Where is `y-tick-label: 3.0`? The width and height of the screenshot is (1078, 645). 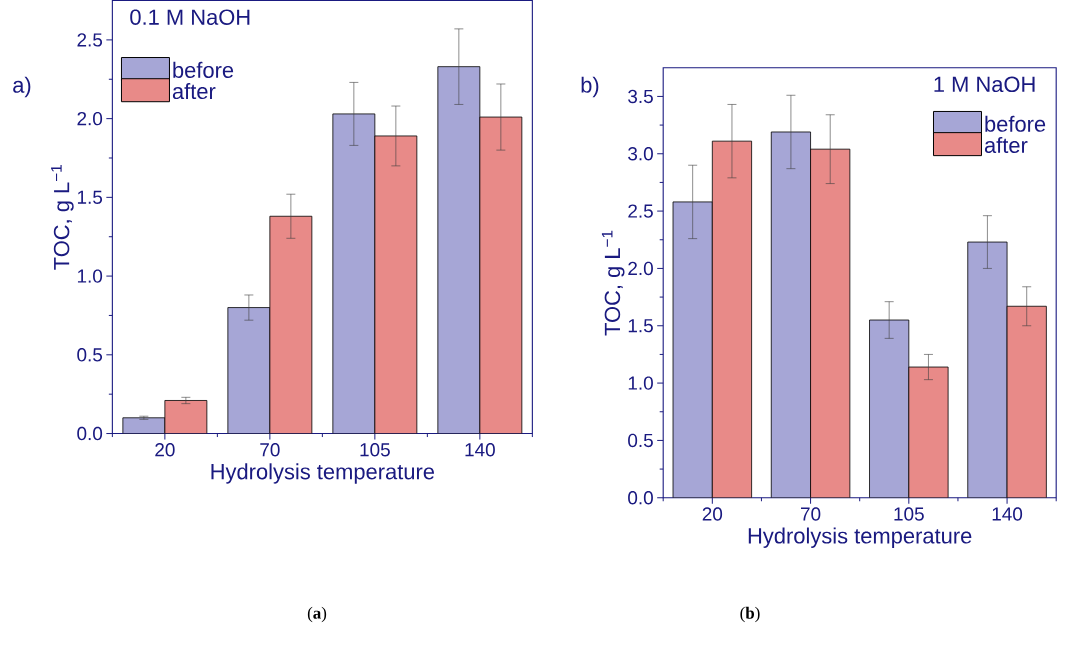
y-tick-label: 3.0 is located at coordinates (640, 154).